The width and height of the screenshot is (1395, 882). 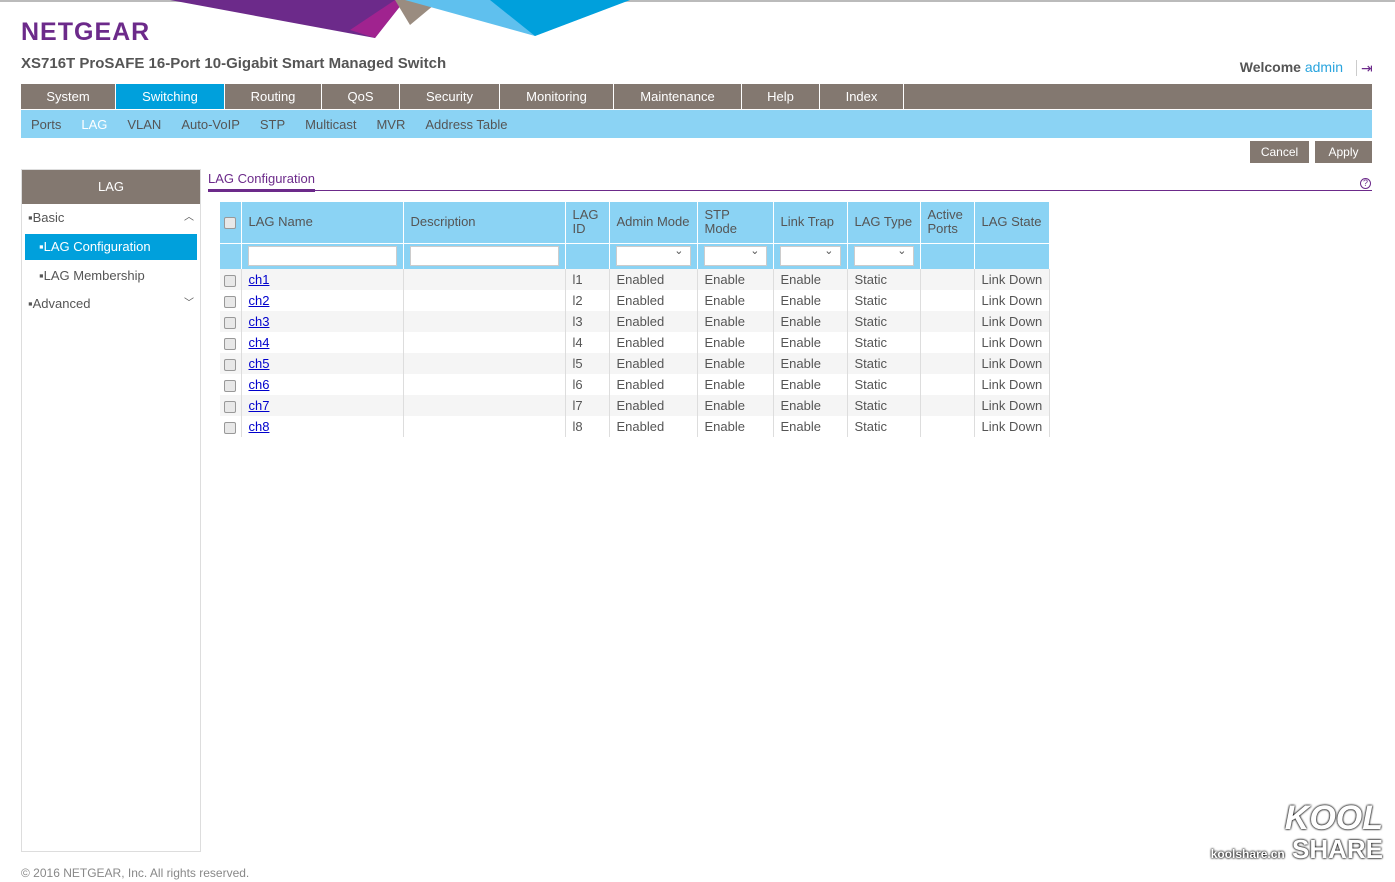 I want to click on stp-mode-filter-select, so click(x=735, y=255).